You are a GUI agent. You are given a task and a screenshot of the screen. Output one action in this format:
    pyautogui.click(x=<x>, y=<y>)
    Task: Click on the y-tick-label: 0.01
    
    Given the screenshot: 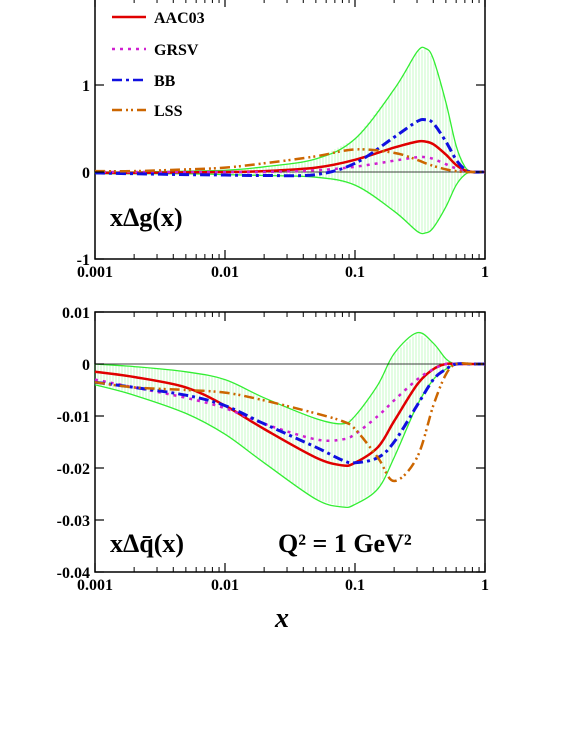 What is the action you would take?
    pyautogui.click(x=76, y=313)
    